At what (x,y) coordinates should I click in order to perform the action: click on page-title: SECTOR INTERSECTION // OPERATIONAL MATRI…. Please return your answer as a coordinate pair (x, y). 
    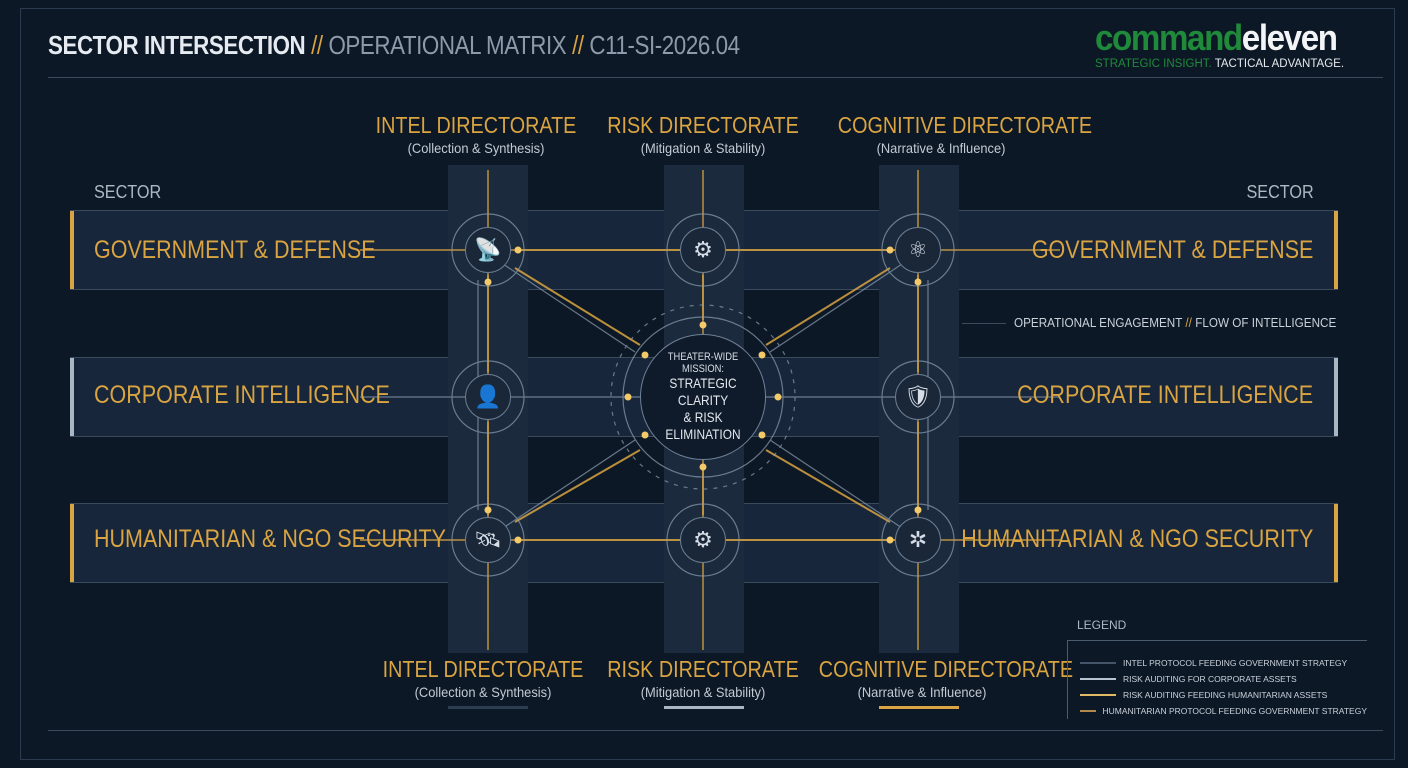
    Looking at the image, I should click on (394, 45).